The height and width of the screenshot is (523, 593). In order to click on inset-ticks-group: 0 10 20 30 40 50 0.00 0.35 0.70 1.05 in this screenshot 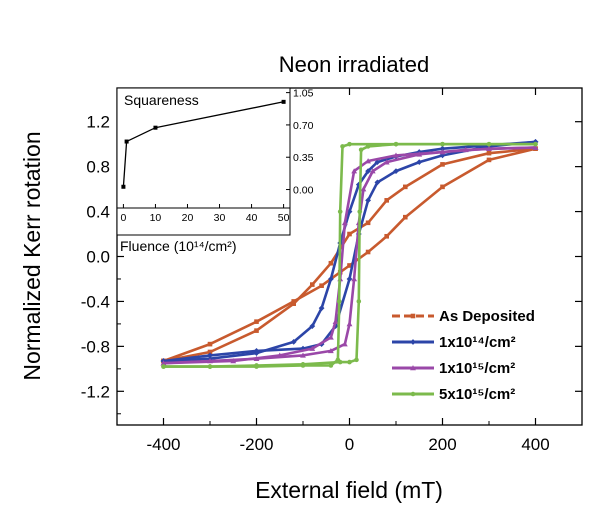, I will do `click(216, 156)`.